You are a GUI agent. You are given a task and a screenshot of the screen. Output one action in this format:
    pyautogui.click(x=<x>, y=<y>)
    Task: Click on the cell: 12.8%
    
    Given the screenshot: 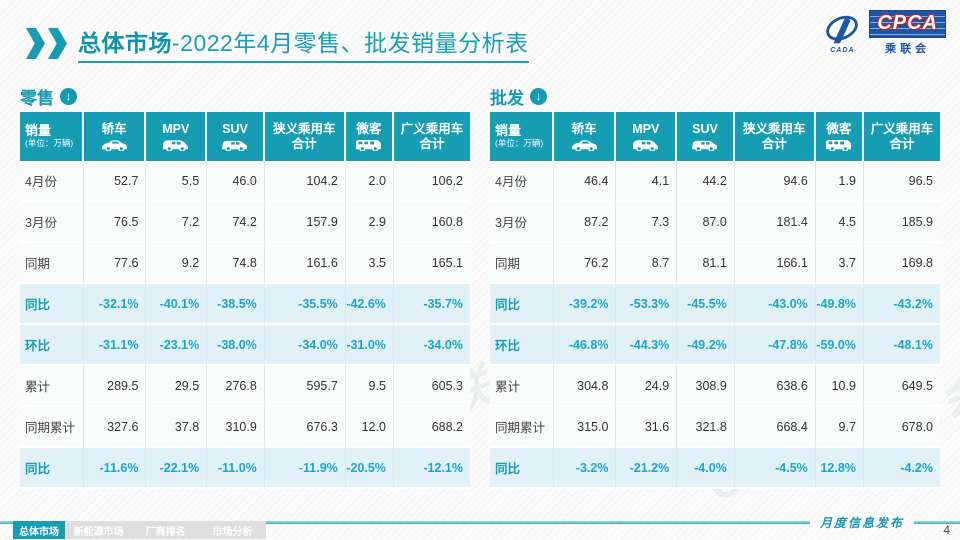 What is the action you would take?
    pyautogui.click(x=839, y=468)
    